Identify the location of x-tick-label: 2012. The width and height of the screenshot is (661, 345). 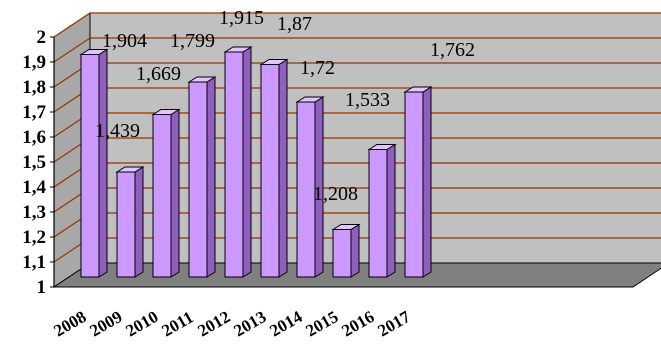
(214, 323).